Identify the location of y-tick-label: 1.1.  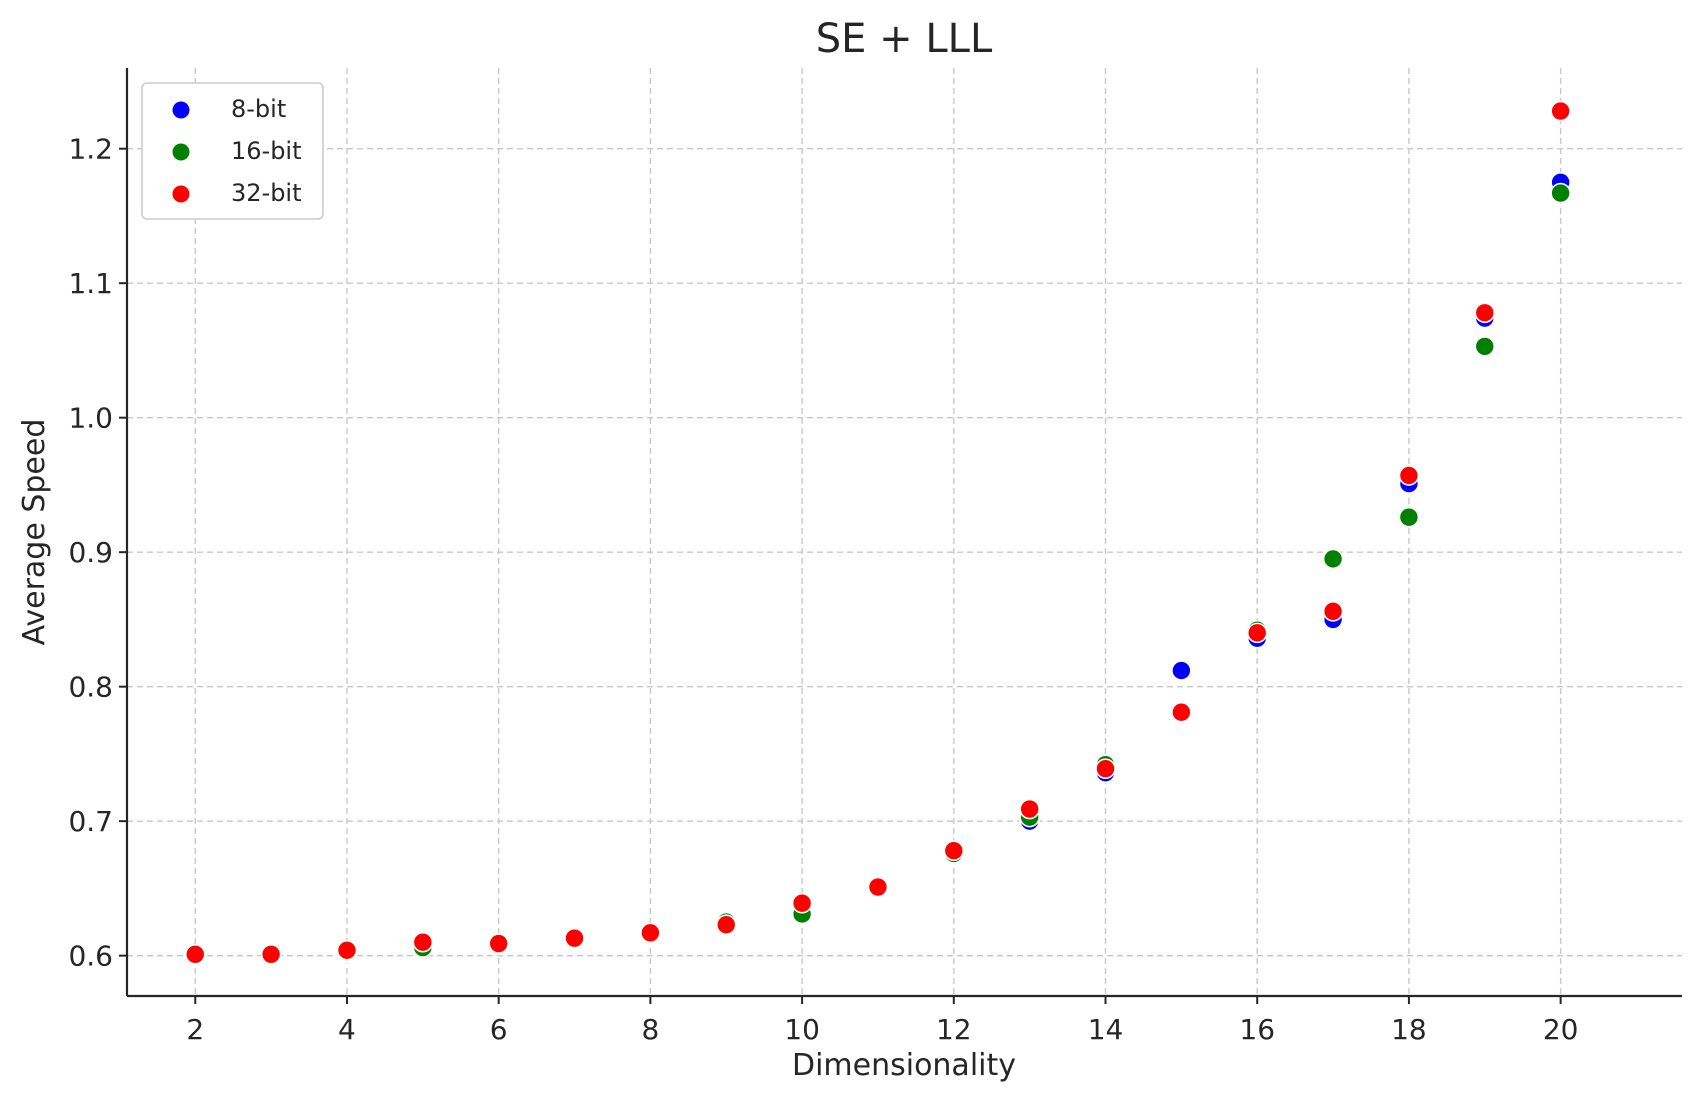
(90, 283).